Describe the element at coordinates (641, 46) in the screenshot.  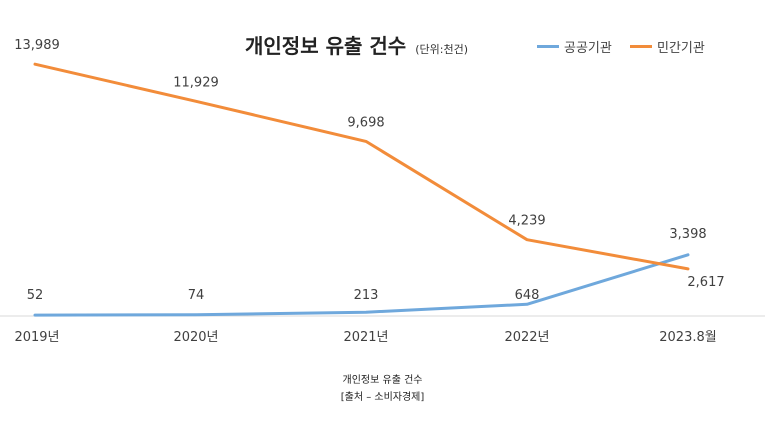
I see `legend-swatch-private` at that location.